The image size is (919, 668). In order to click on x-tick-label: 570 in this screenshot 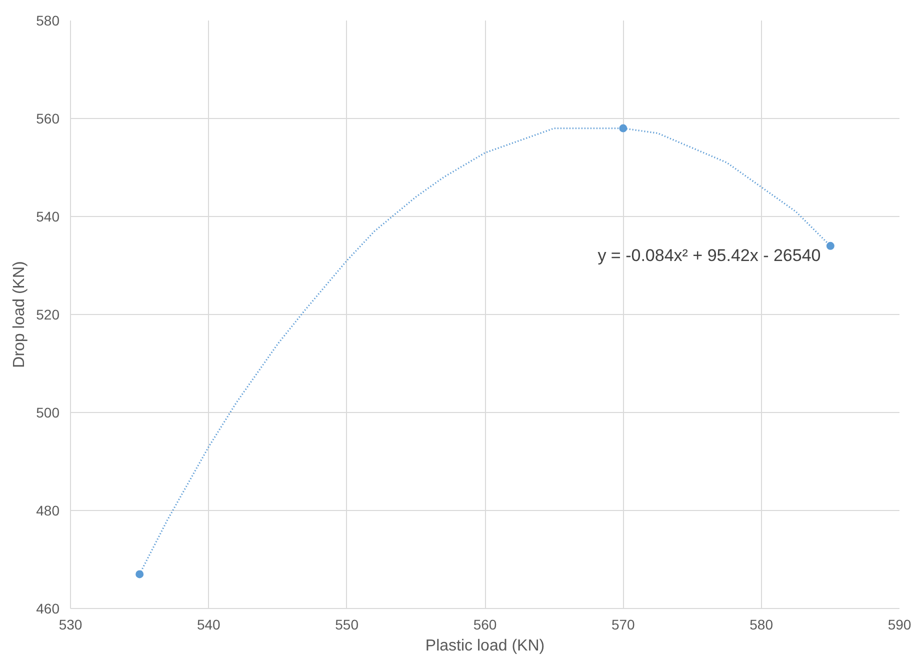, I will do `click(623, 624)`.